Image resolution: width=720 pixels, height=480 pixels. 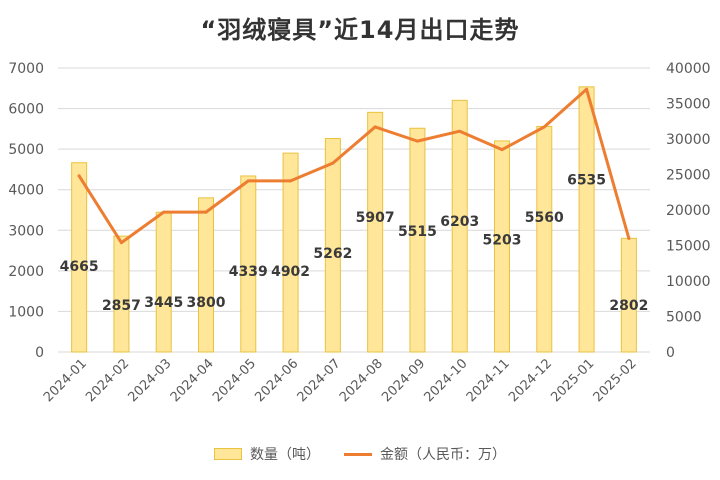 What do you see at coordinates (688, 282) in the screenshot?
I see `y-right-tick-label: 10000` at bounding box center [688, 282].